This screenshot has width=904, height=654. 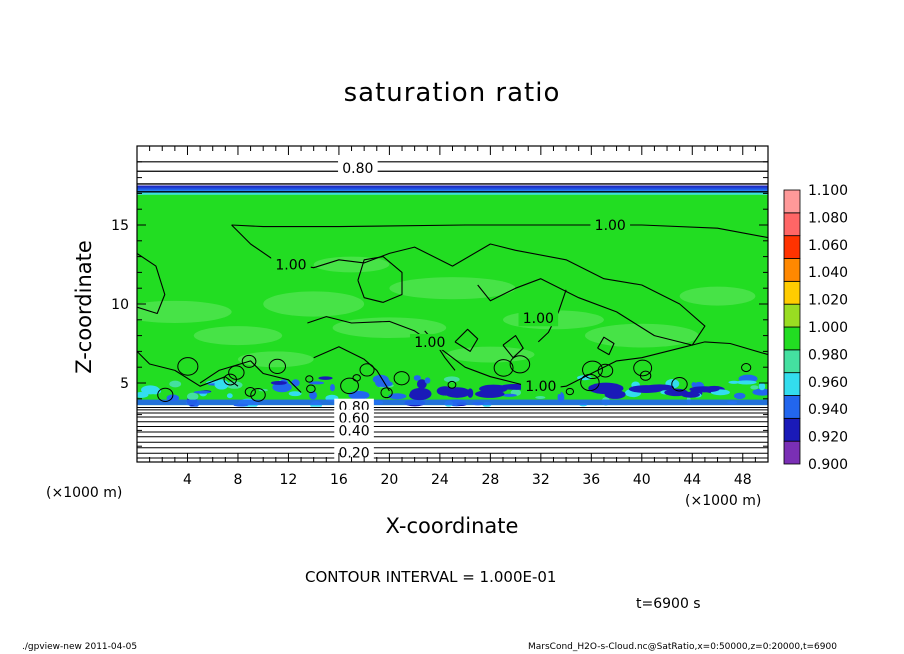 What do you see at coordinates (431, 577) in the screenshot?
I see `contour-interval-note: CONTOUR INTERVAL = 1.000E-01` at bounding box center [431, 577].